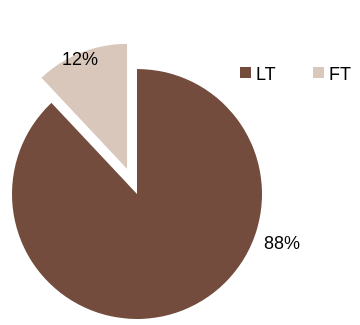 The width and height of the screenshot is (360, 325). What do you see at coordinates (84, 106) in the screenshot?
I see `pie-slice-ft` at bounding box center [84, 106].